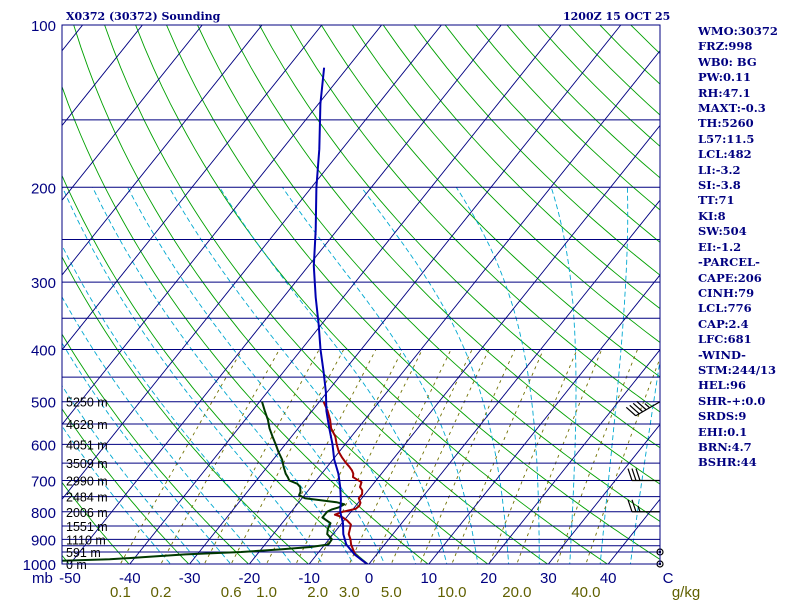 The image size is (800, 600). Describe the element at coordinates (190, 578) in the screenshot. I see `temperature-tick-label: -30` at that location.